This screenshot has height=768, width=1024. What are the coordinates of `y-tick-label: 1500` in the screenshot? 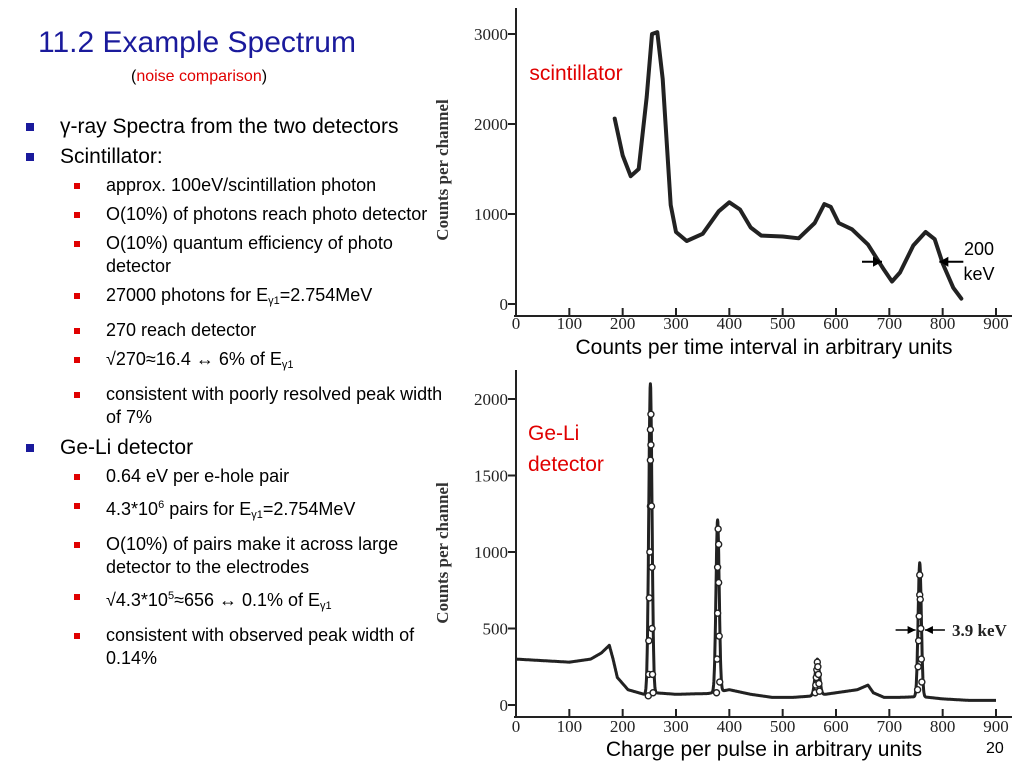 It's located at (491, 476).